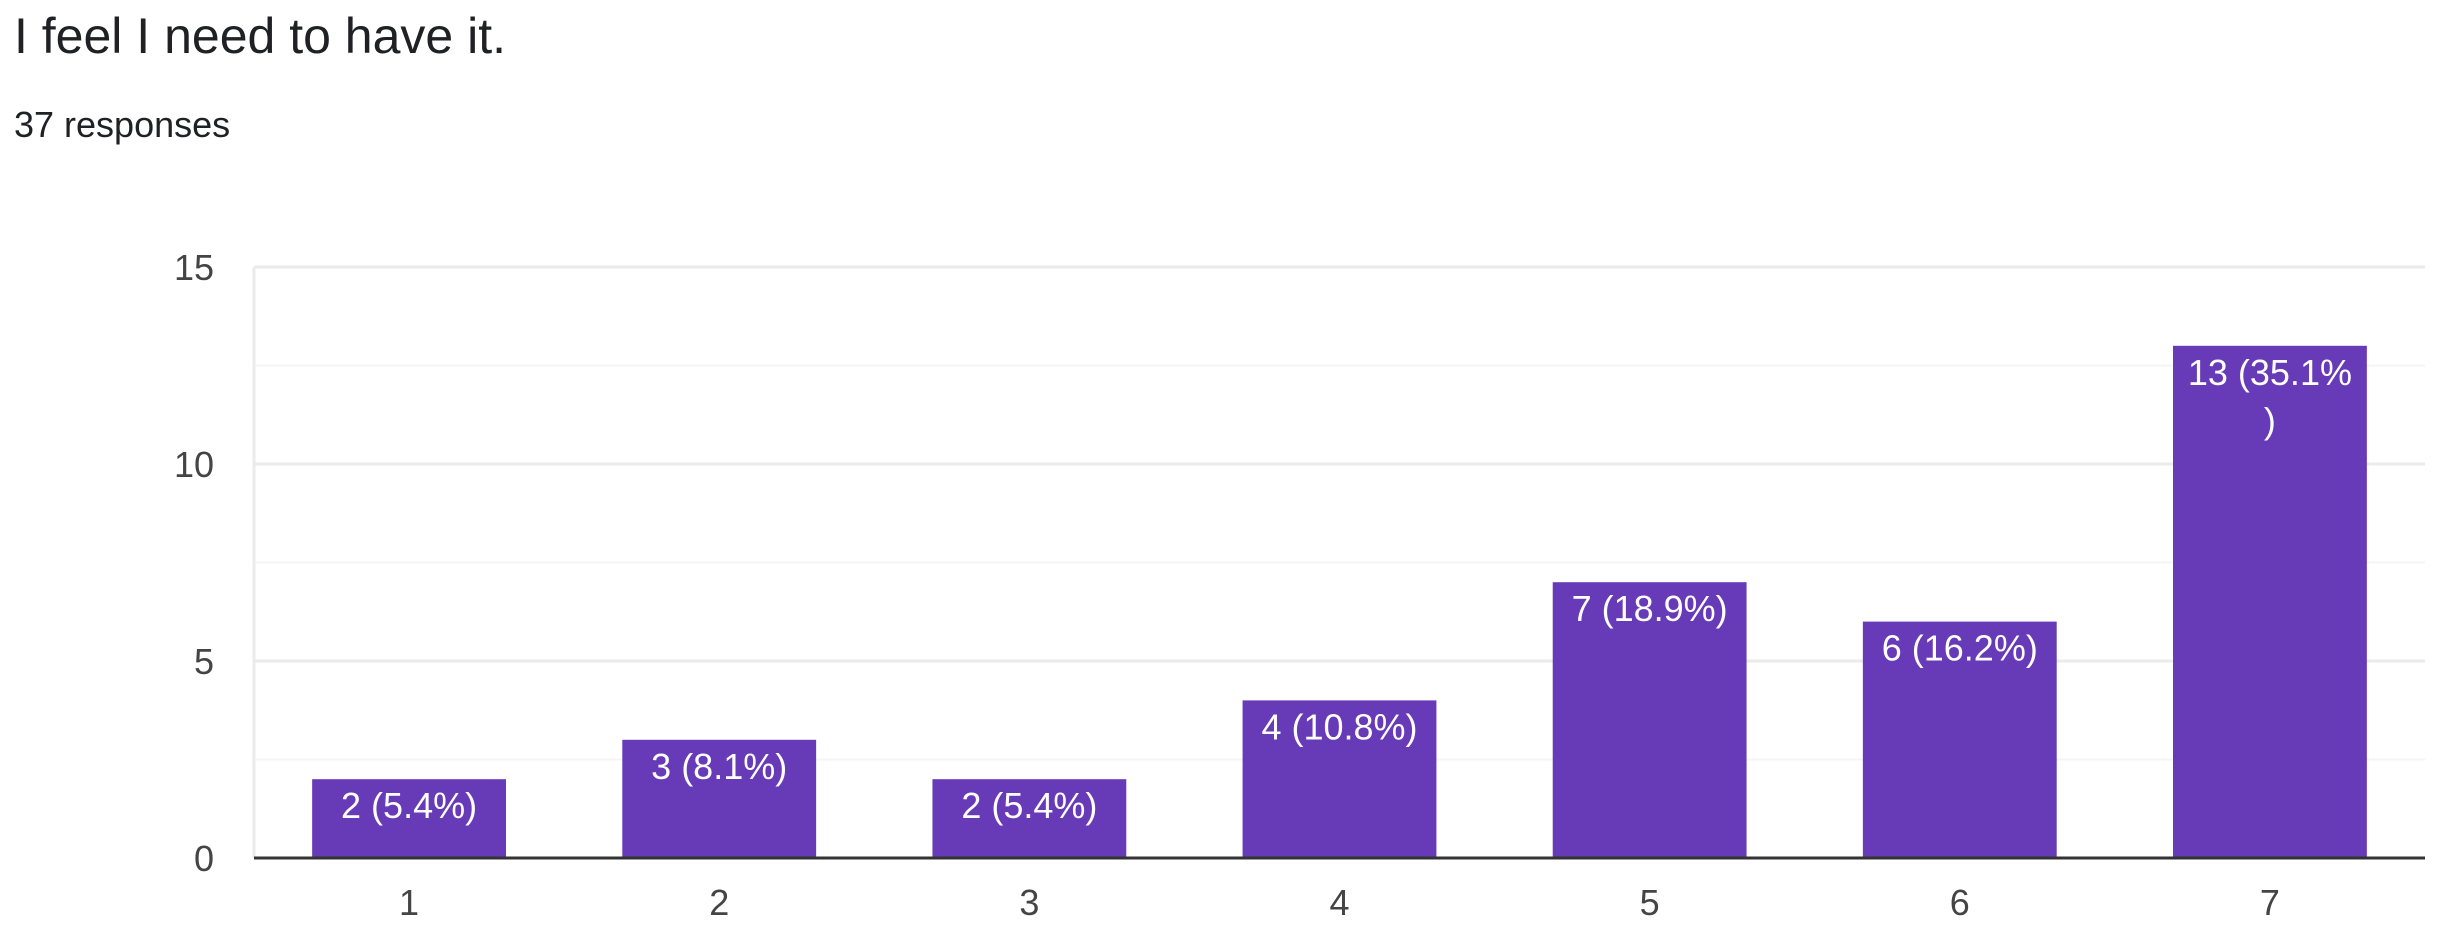 The image size is (2438, 926). I want to click on y-tick-label: 5, so click(204, 661).